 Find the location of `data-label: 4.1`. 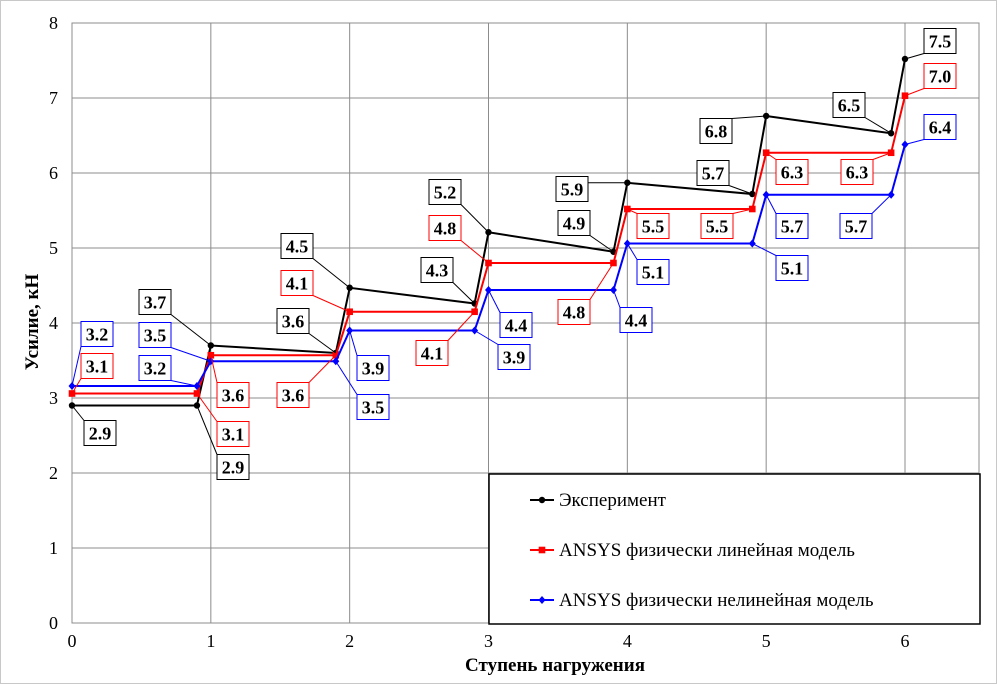

data-label: 4.1 is located at coordinates (297, 284).